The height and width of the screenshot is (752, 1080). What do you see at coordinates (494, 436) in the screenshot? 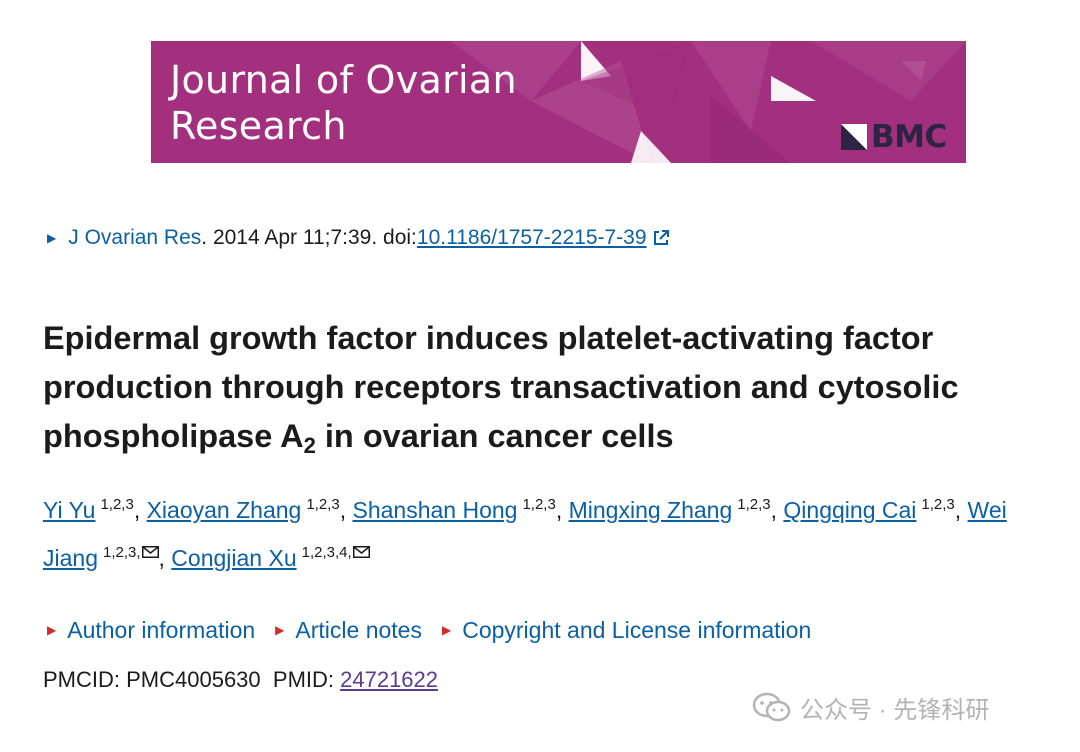
I see `title-line-3-end: in ovarian cancer cells` at bounding box center [494, 436].